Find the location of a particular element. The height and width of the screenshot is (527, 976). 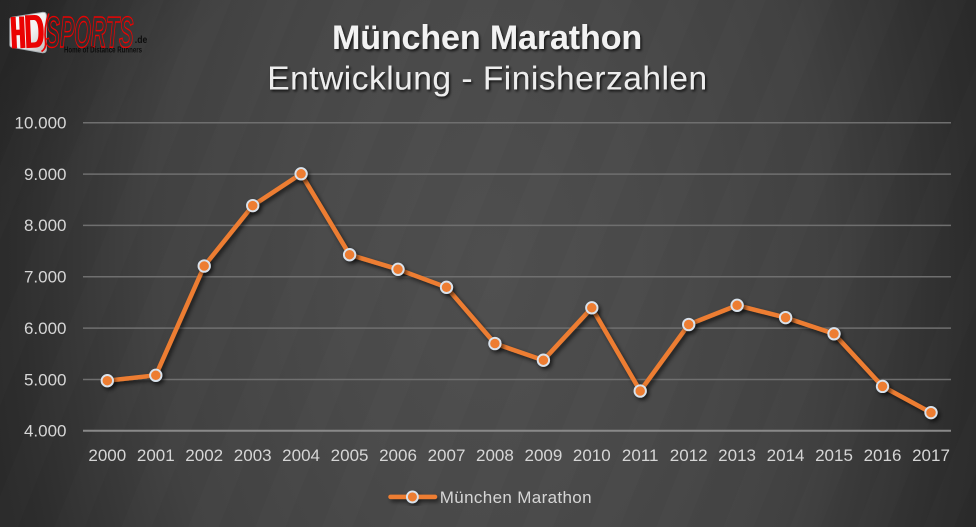

svg-text: 2016 is located at coordinates (883, 455).